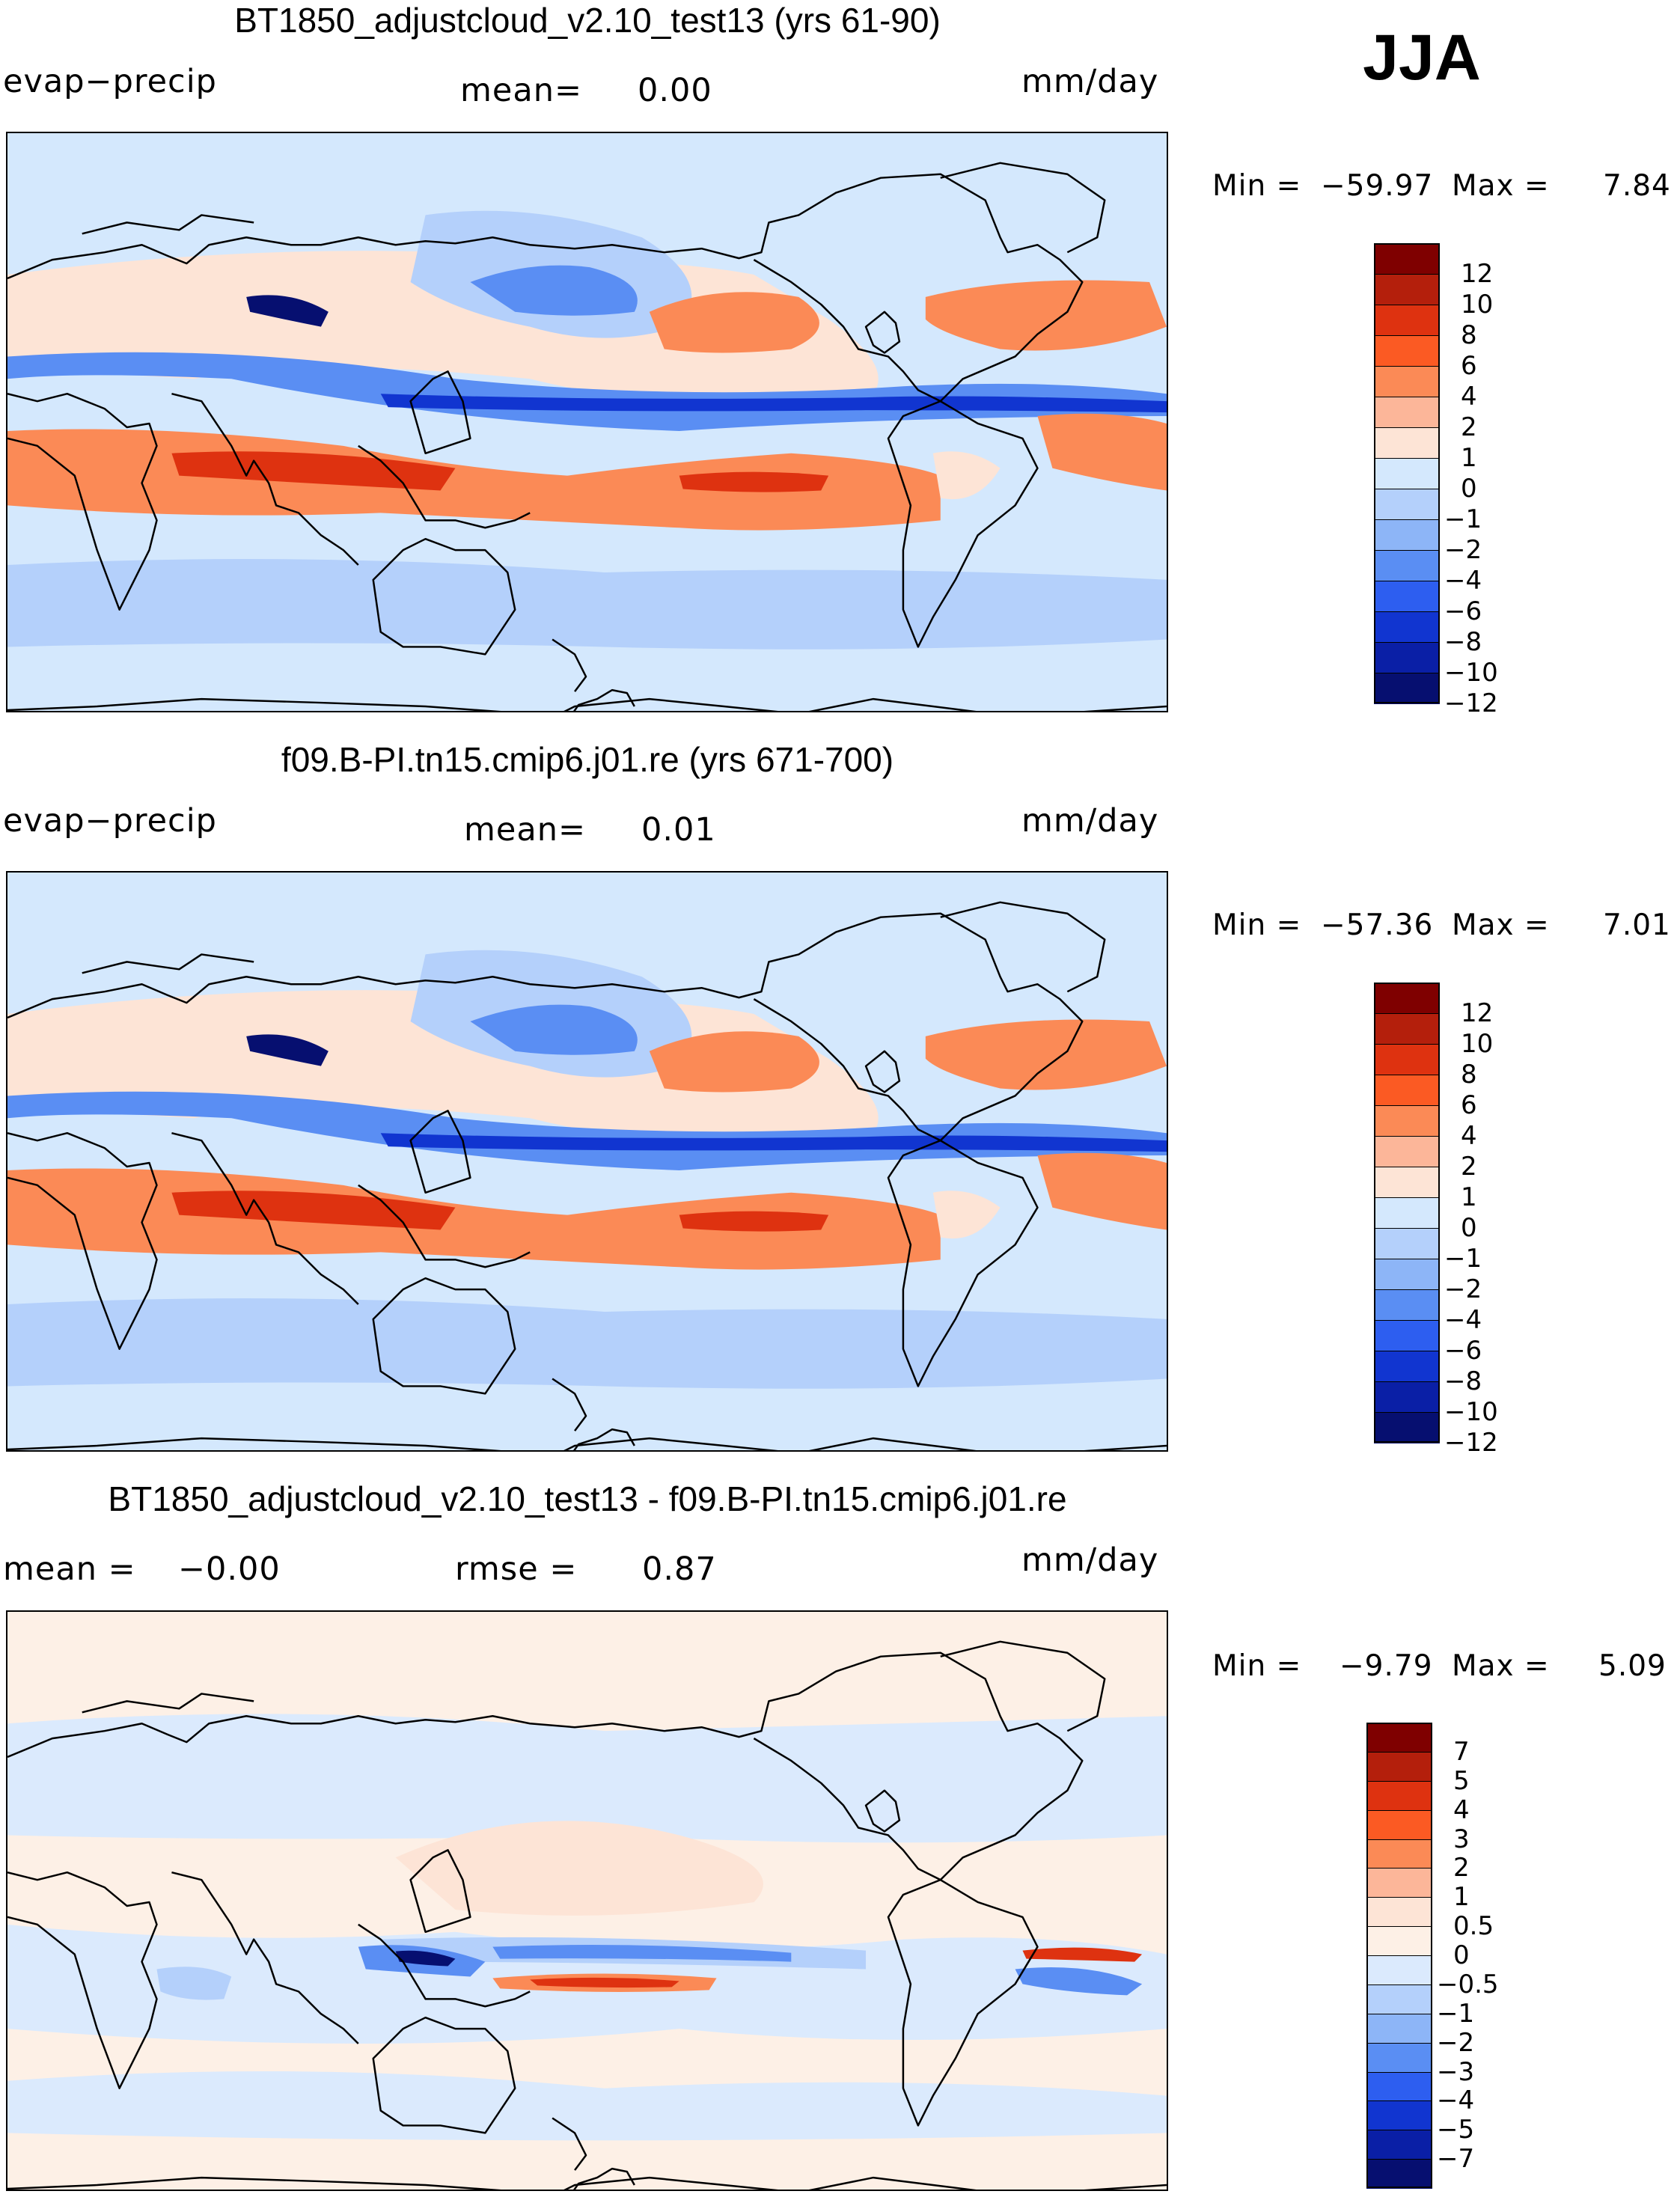 The width and height of the screenshot is (1680, 2203). I want to click on panel-title: f09.B-PI.tn15.cmip6.j01.re (yrs 671-700), so click(587, 759).